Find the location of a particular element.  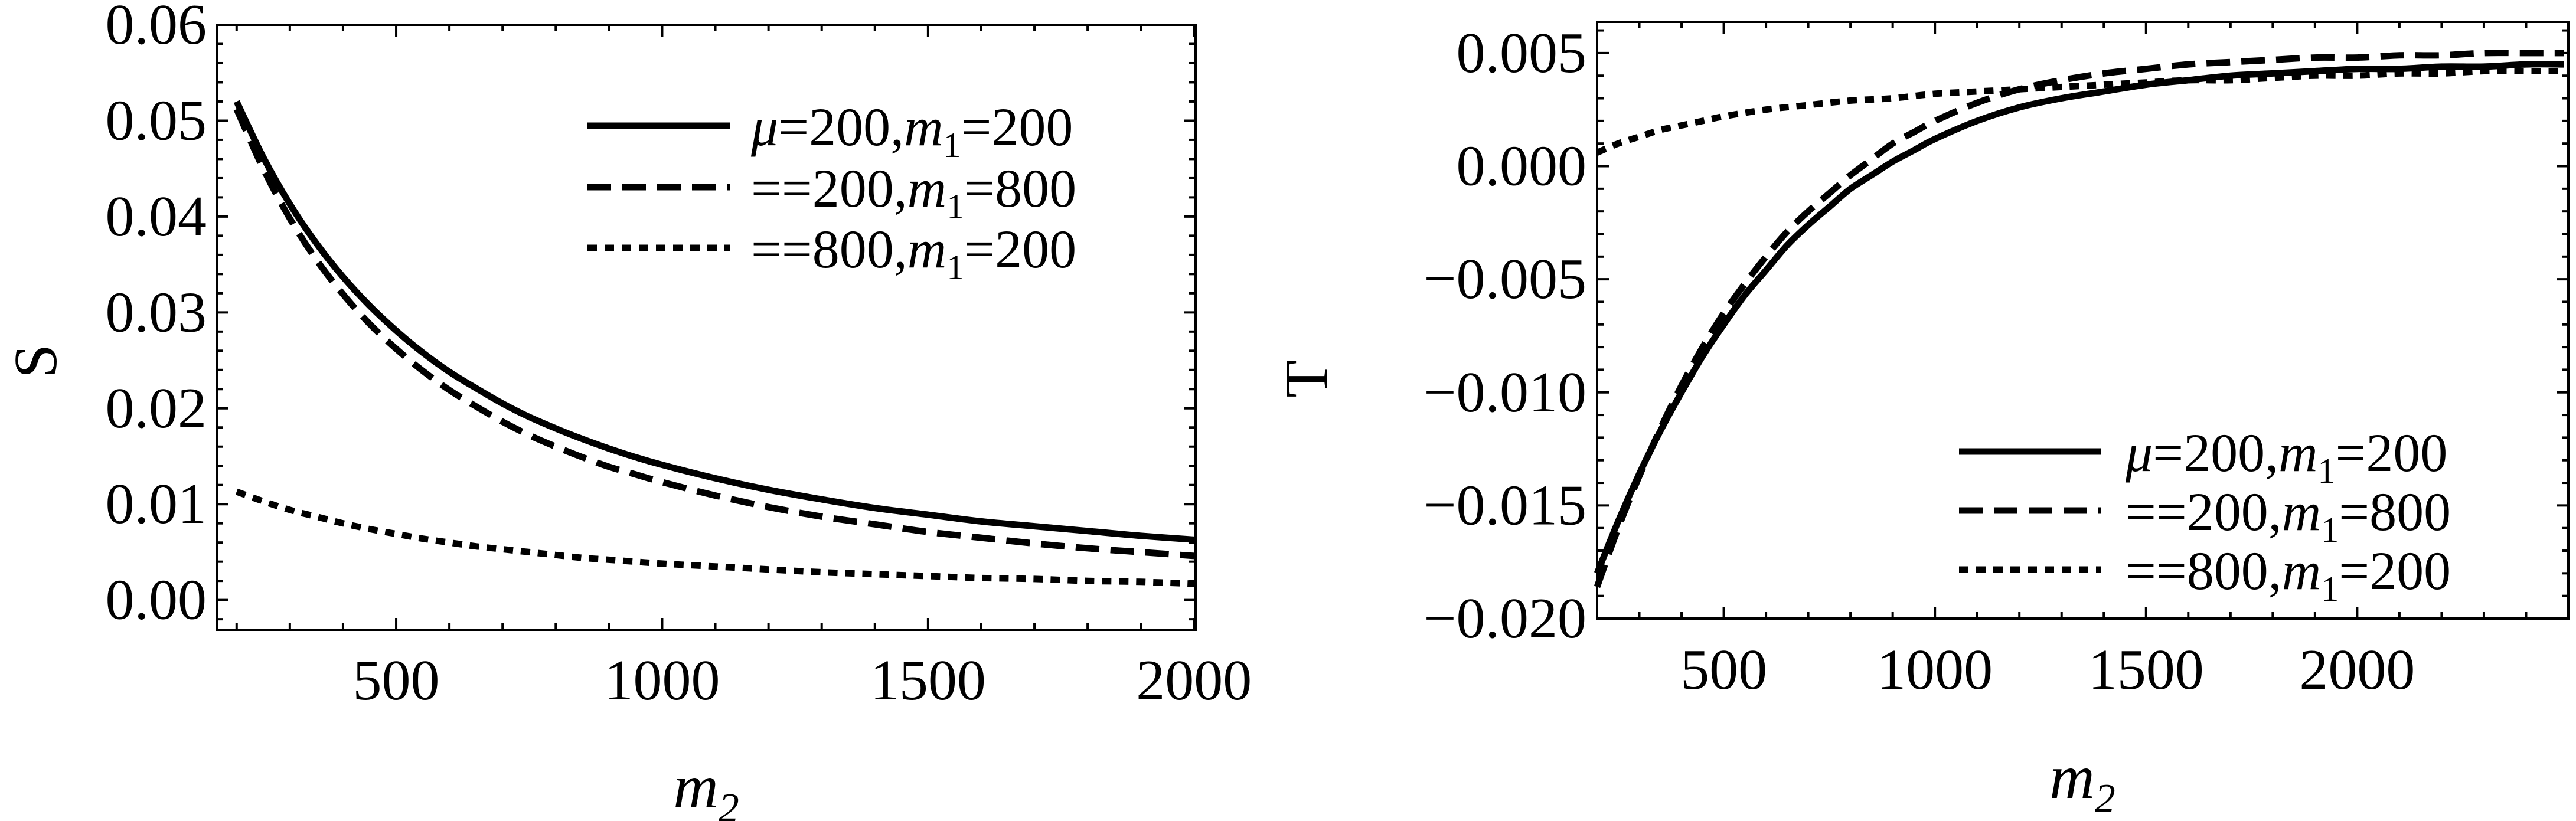

y-tick-label: 0.05 is located at coordinates (156, 120).